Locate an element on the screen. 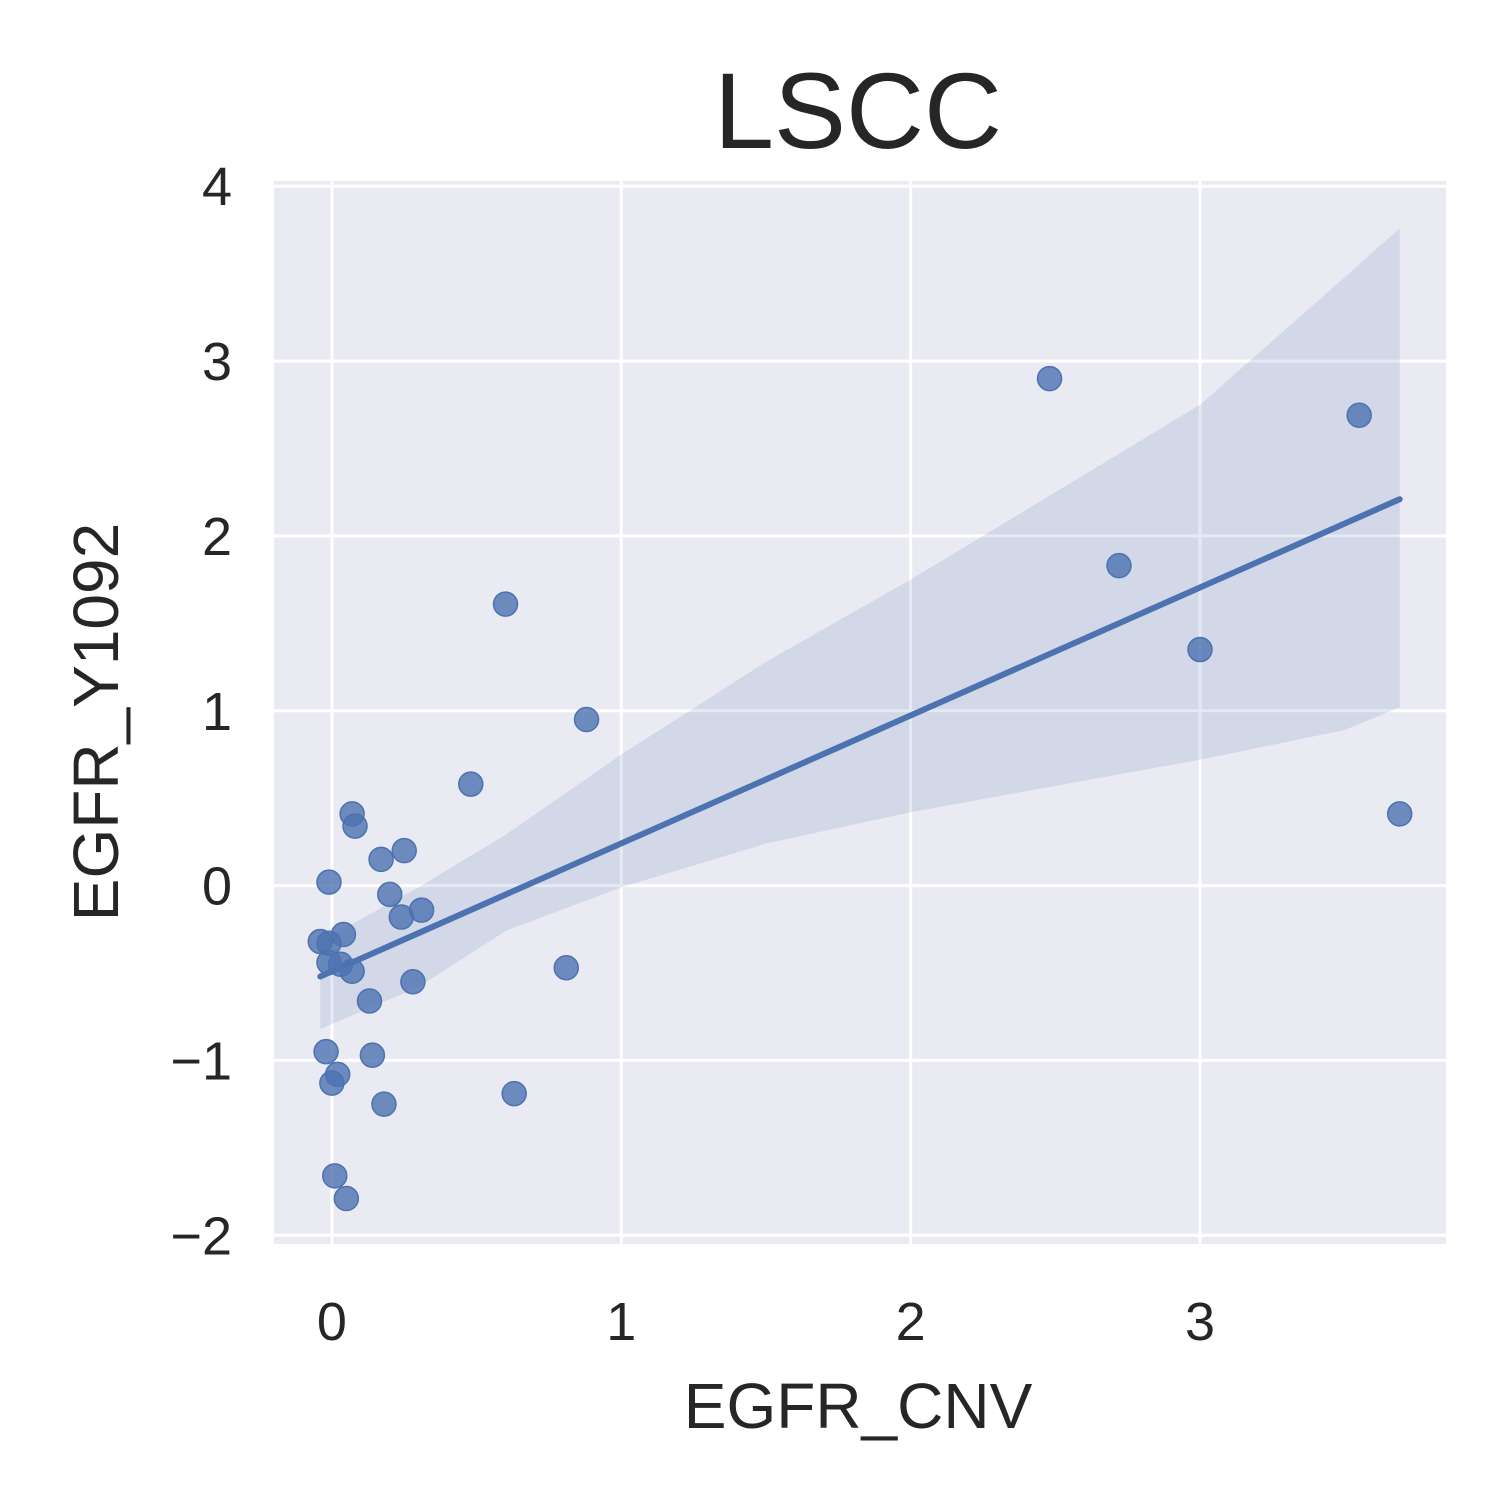 The width and height of the screenshot is (1500, 1500). y-tick-label: 2 is located at coordinates (217, 537).